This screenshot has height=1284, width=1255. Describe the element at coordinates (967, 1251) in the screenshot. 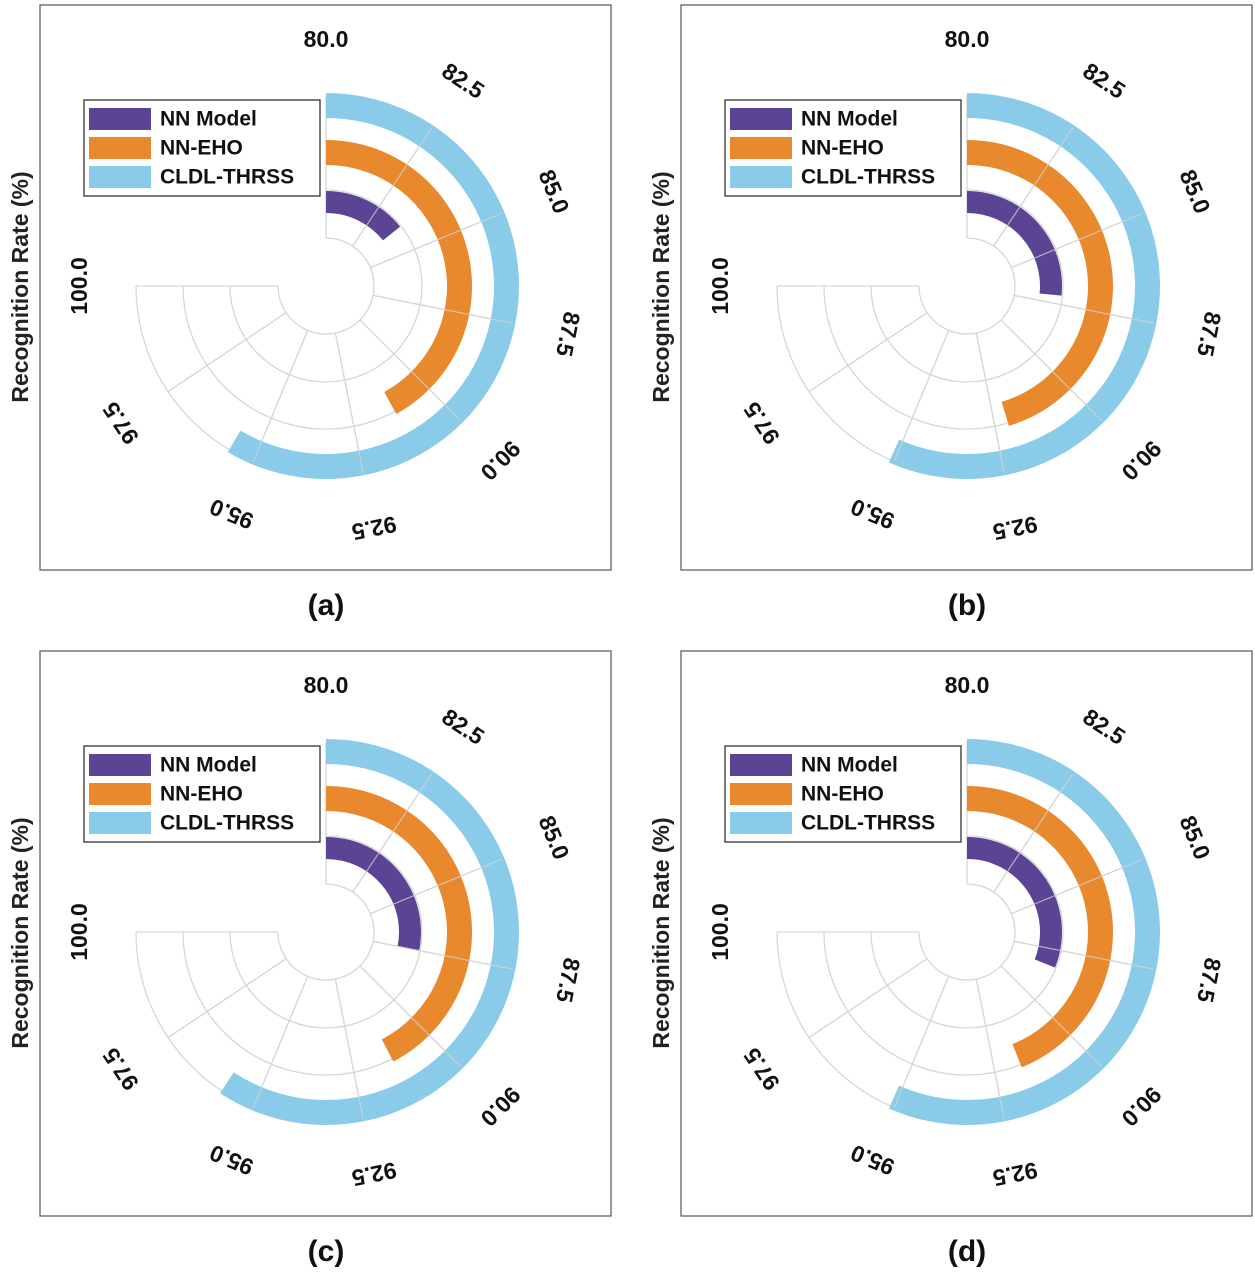

I see `panel-caption: (d)` at that location.